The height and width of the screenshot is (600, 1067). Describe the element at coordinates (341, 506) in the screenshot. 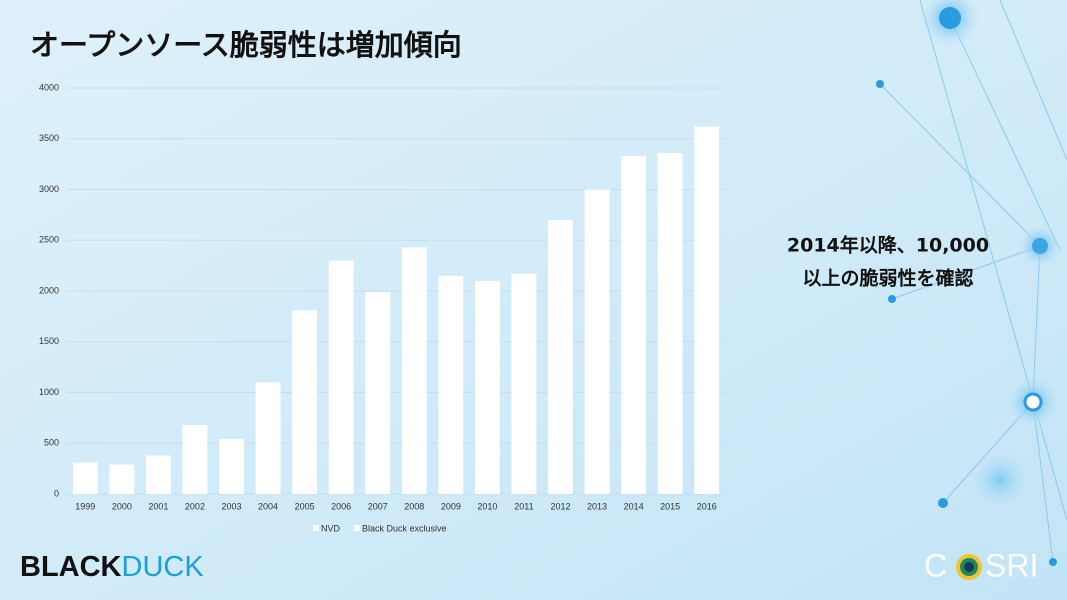

I see `x-tick-label: 2006` at that location.